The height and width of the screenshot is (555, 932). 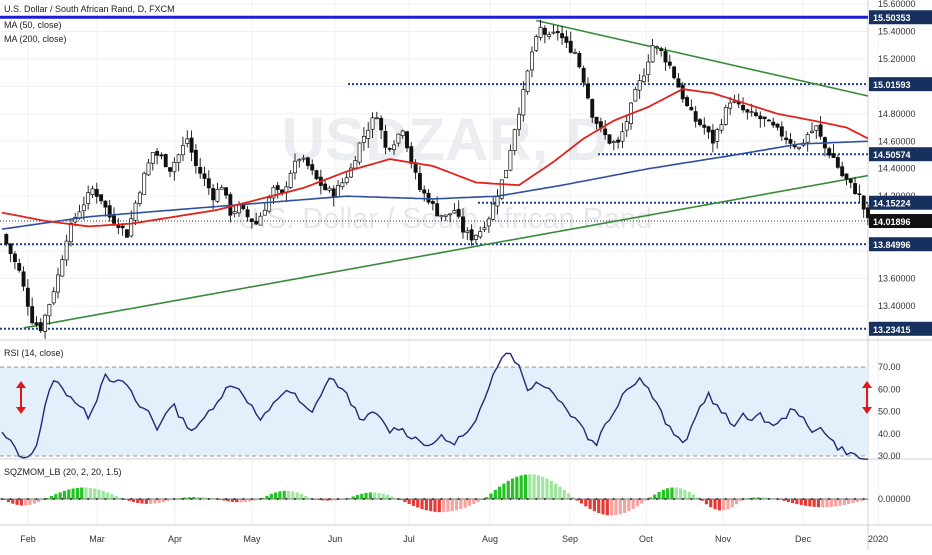 What do you see at coordinates (892, 245) in the screenshot?
I see `level-label: 13.84996` at bounding box center [892, 245].